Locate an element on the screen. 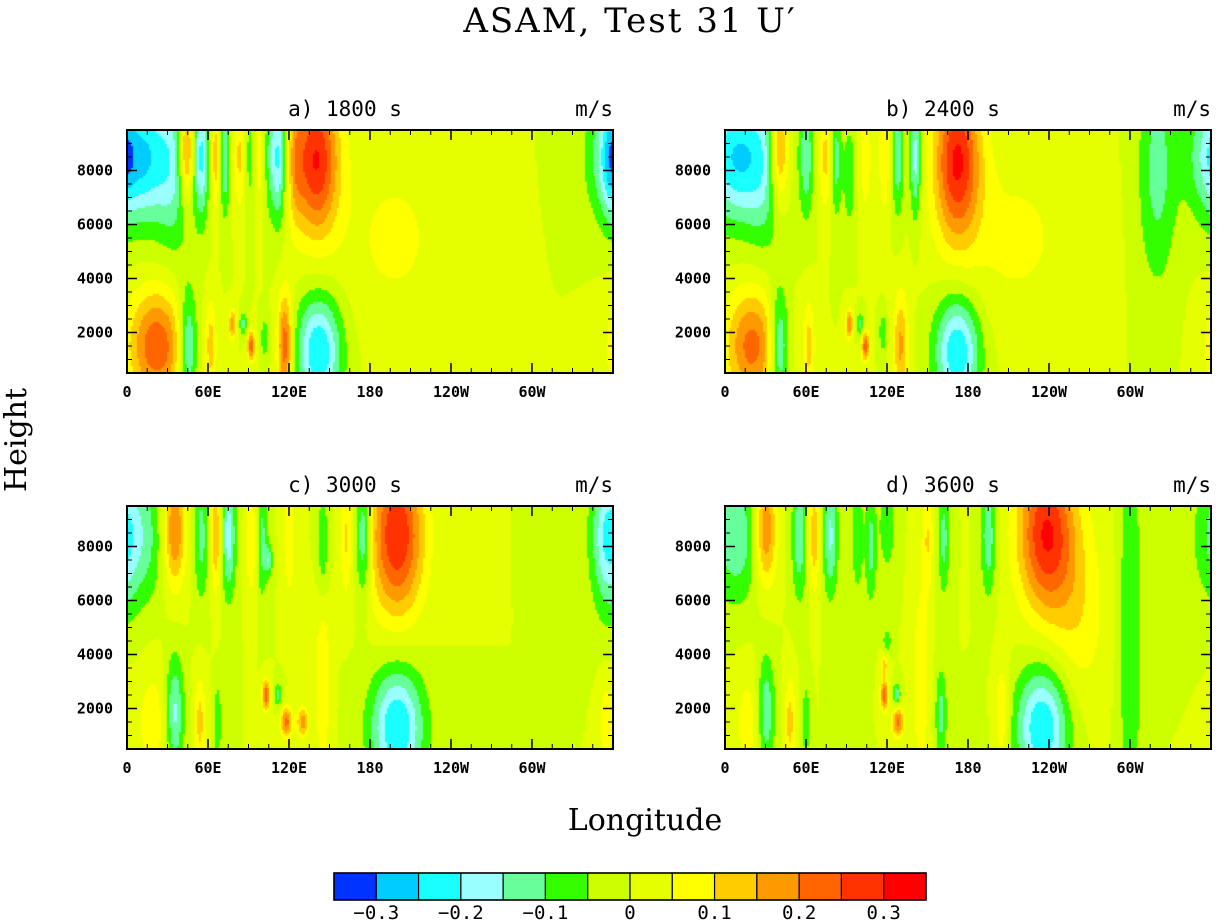  panel-c-title: c) 3000 s is located at coordinates (345, 485).